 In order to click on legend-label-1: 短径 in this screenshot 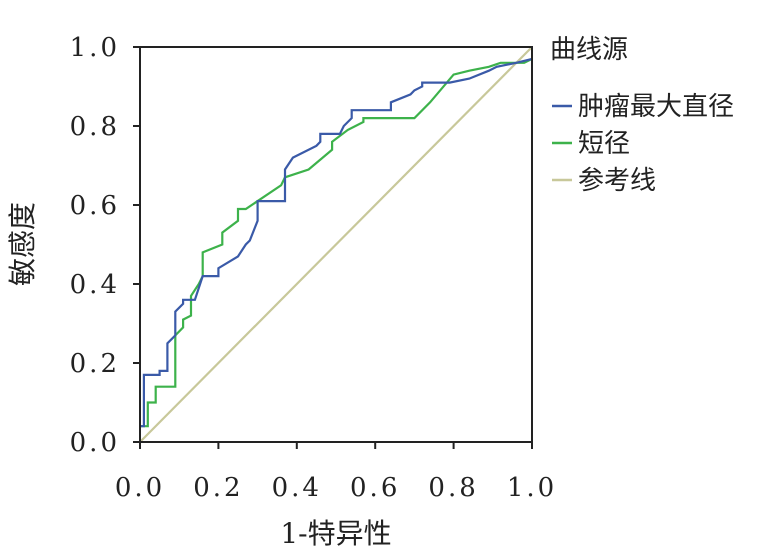, I will do `click(604, 144)`.